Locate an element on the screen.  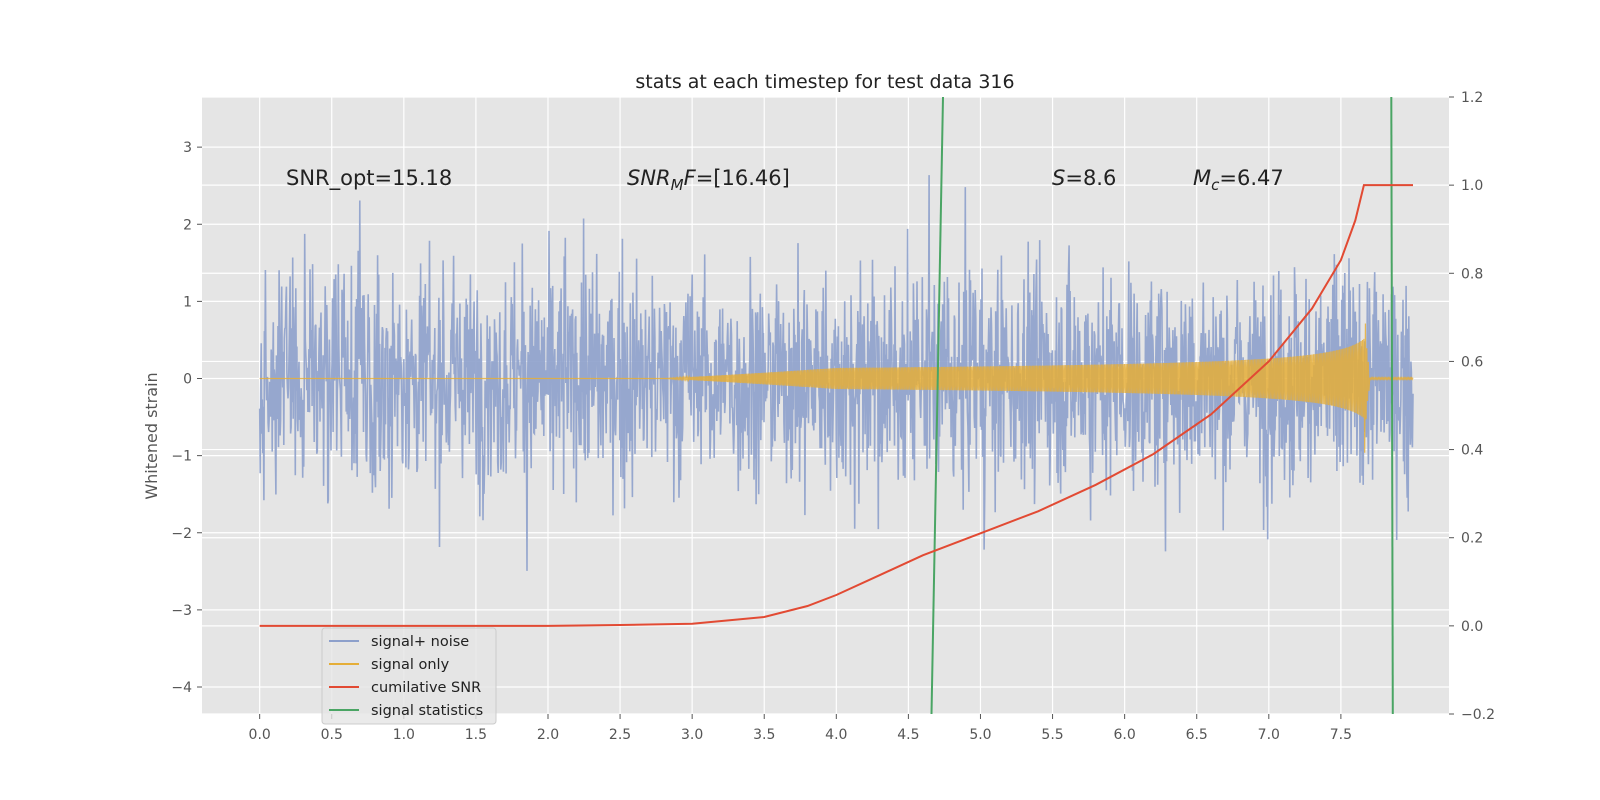
x-tick-label: 4.5 is located at coordinates (908, 735).